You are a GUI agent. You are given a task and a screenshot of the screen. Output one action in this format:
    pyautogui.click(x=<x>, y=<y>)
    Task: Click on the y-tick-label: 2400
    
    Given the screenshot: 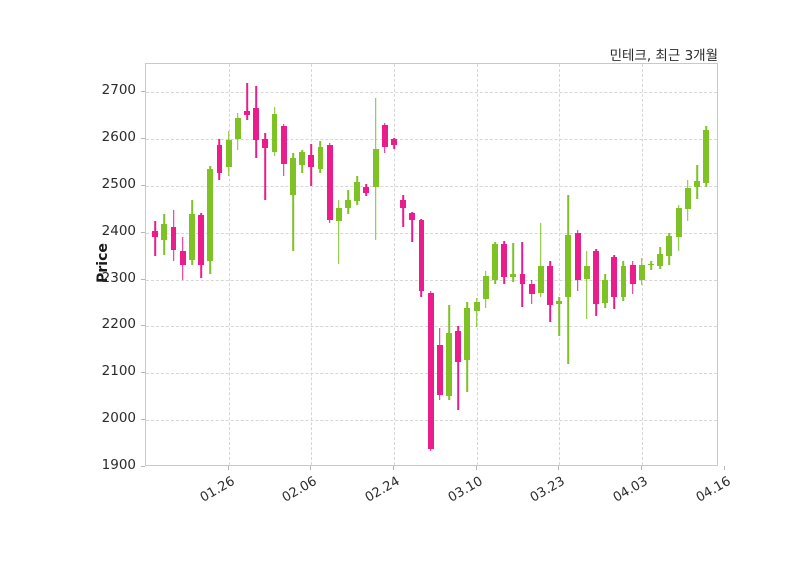 What is the action you would take?
    pyautogui.click(x=118, y=230)
    